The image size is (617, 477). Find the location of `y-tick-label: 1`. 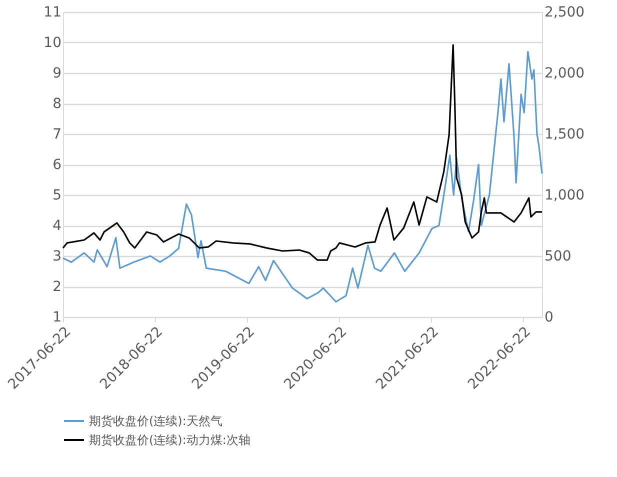

y-tick-label: 1 is located at coordinates (57, 318).